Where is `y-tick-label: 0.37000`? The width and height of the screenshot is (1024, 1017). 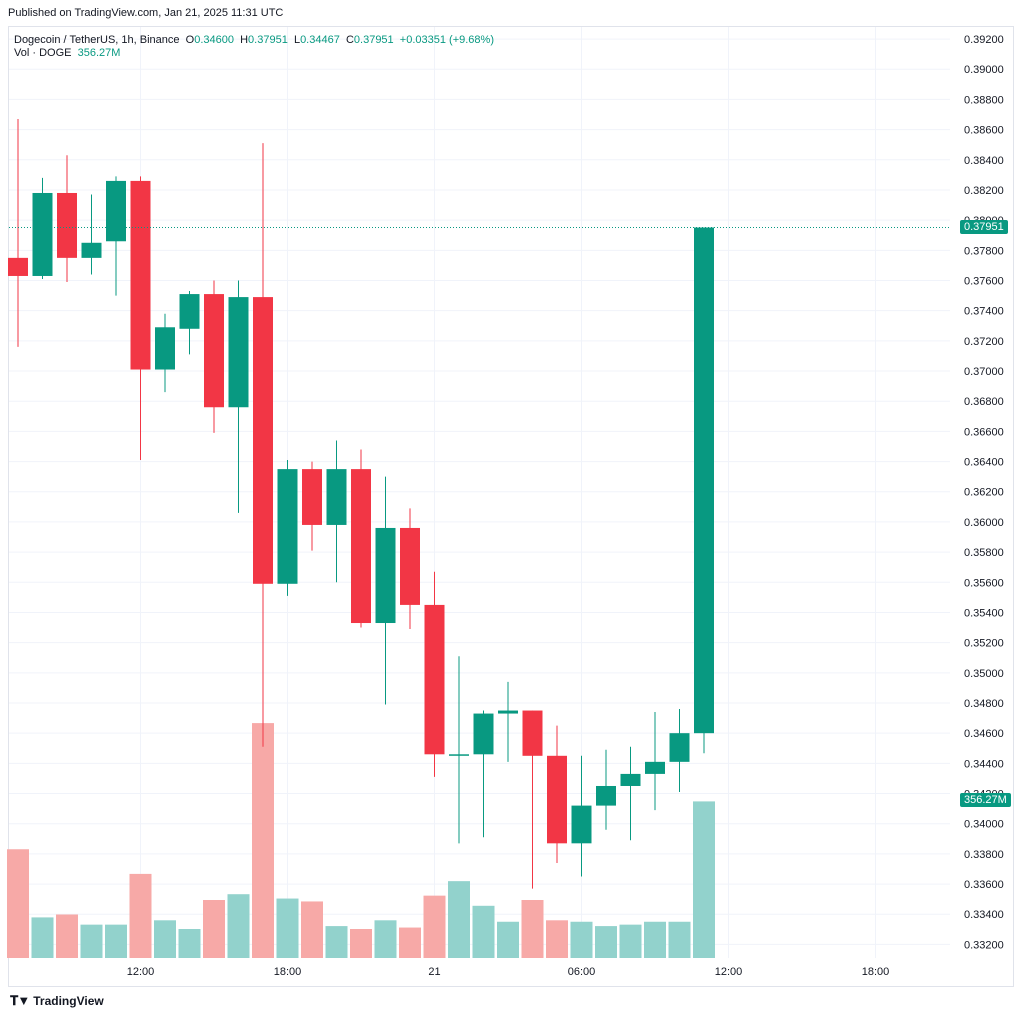 y-tick-label: 0.37000 is located at coordinates (984, 372).